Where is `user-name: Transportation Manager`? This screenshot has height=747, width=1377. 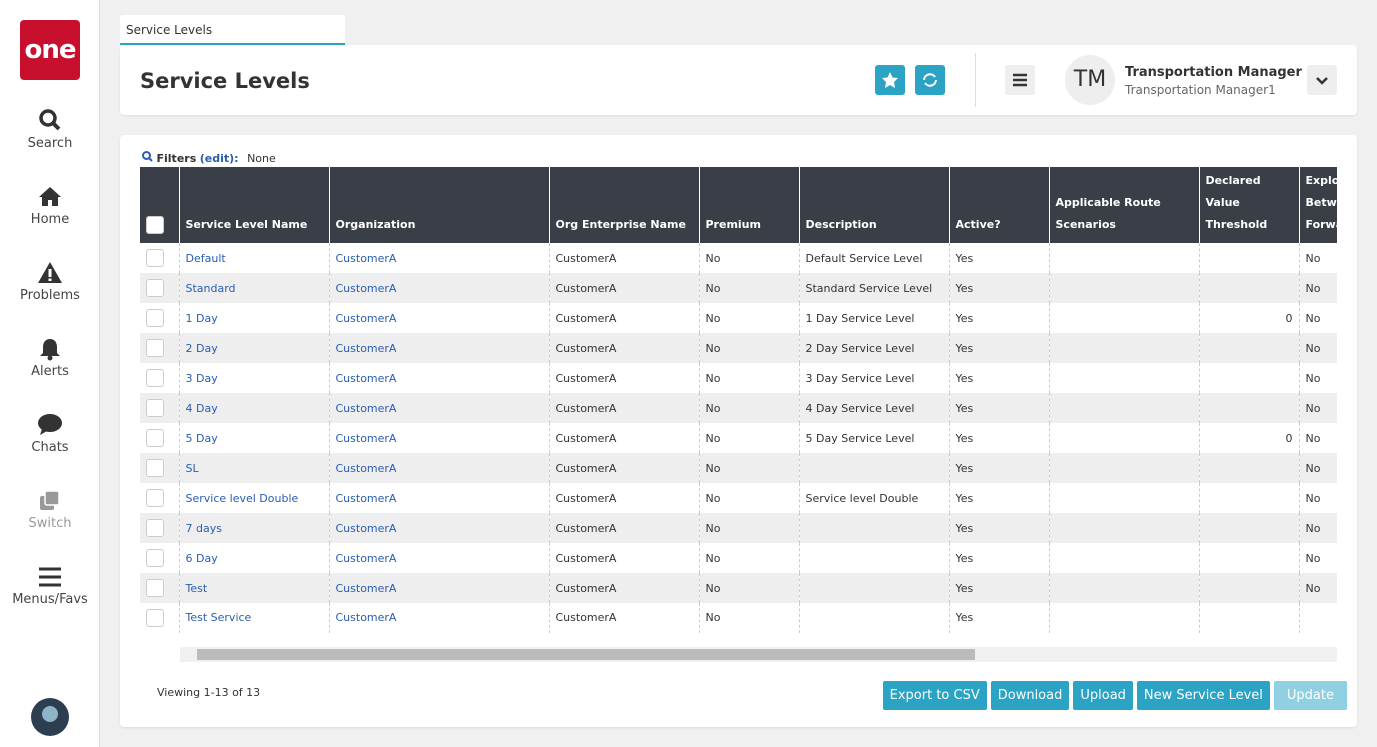 user-name: Transportation Manager is located at coordinates (1213, 72).